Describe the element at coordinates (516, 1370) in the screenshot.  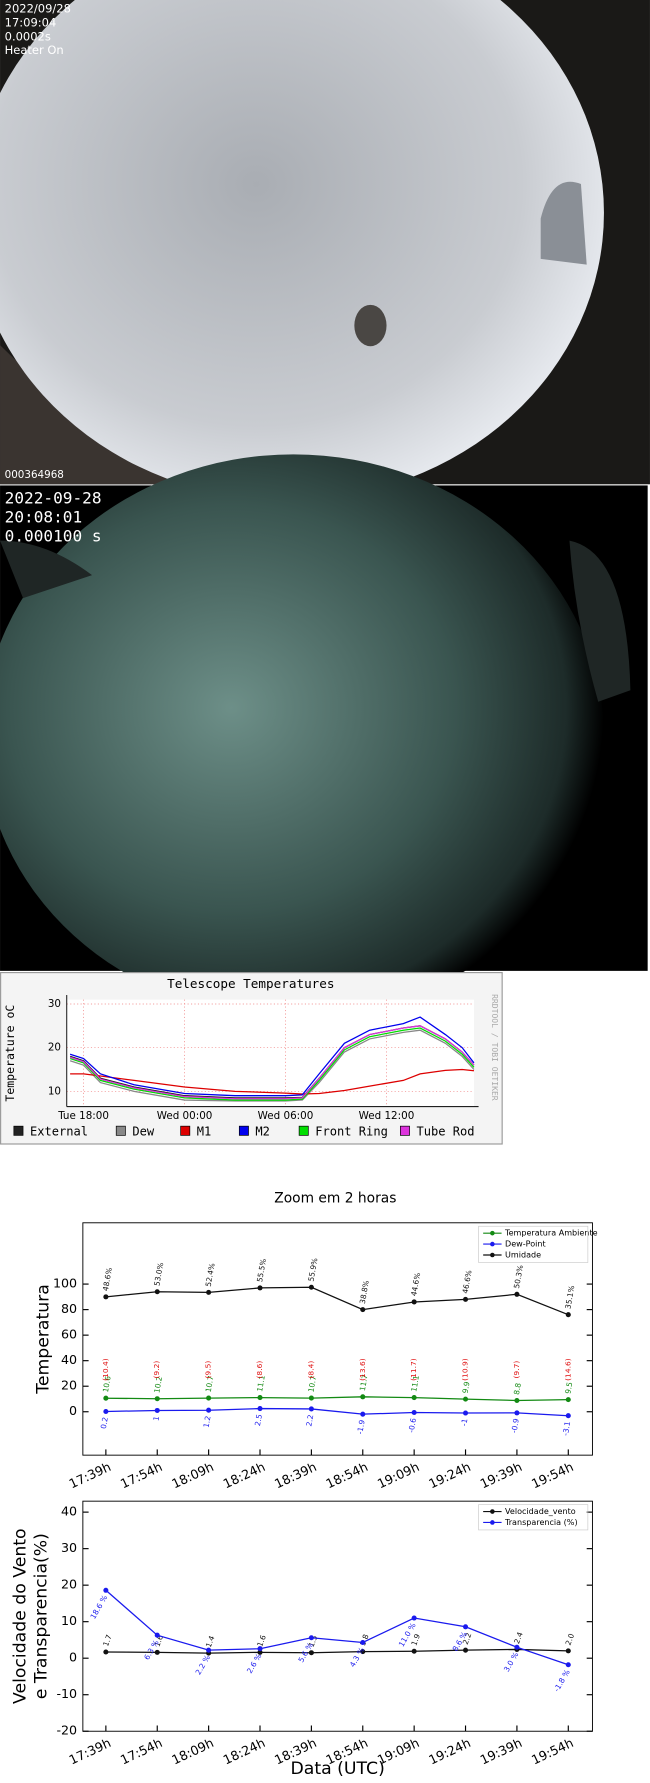
I see `annotation: (9.7)` at that location.